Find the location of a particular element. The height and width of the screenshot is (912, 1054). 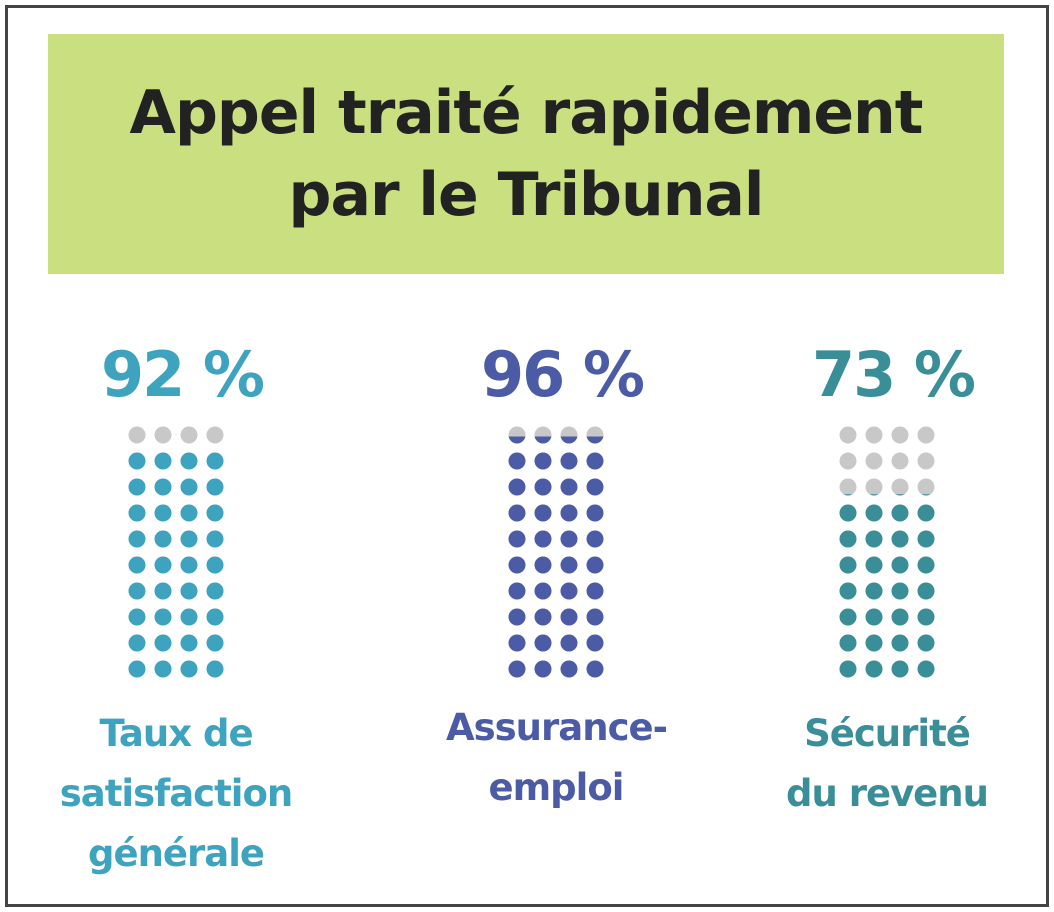

chart-title: Appel traité rapidement par le Tribunal is located at coordinates (526, 154).